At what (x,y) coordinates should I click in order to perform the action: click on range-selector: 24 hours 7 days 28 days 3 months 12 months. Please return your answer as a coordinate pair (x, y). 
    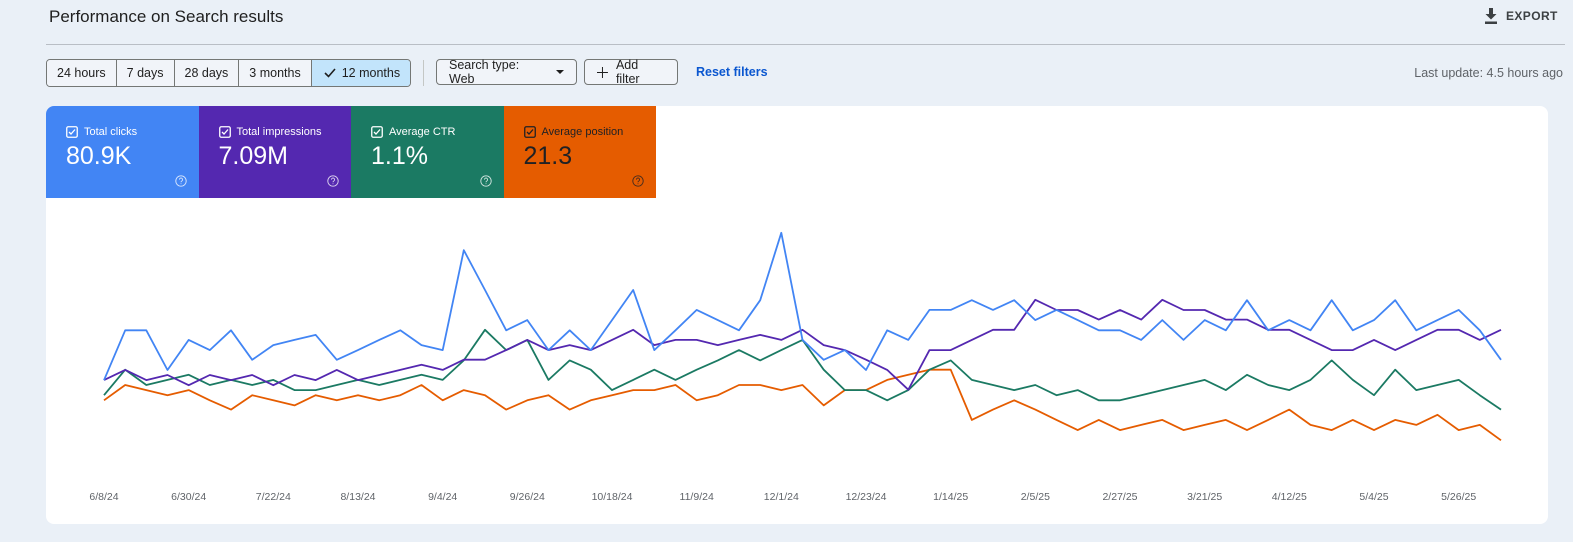
    Looking at the image, I should click on (229, 73).